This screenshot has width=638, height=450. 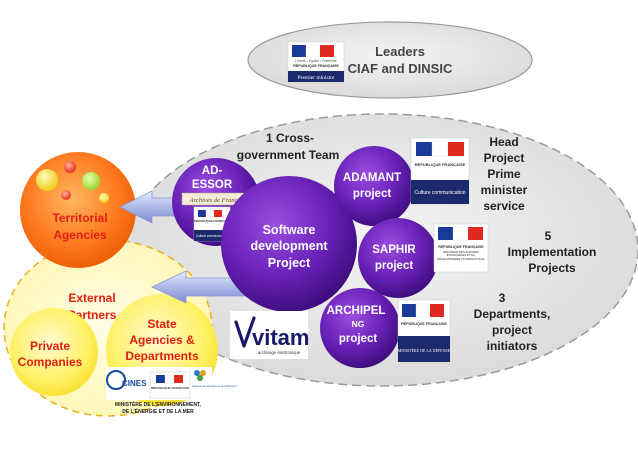 I want to click on archipel-line1: ARCHIPEL, so click(x=356, y=311).